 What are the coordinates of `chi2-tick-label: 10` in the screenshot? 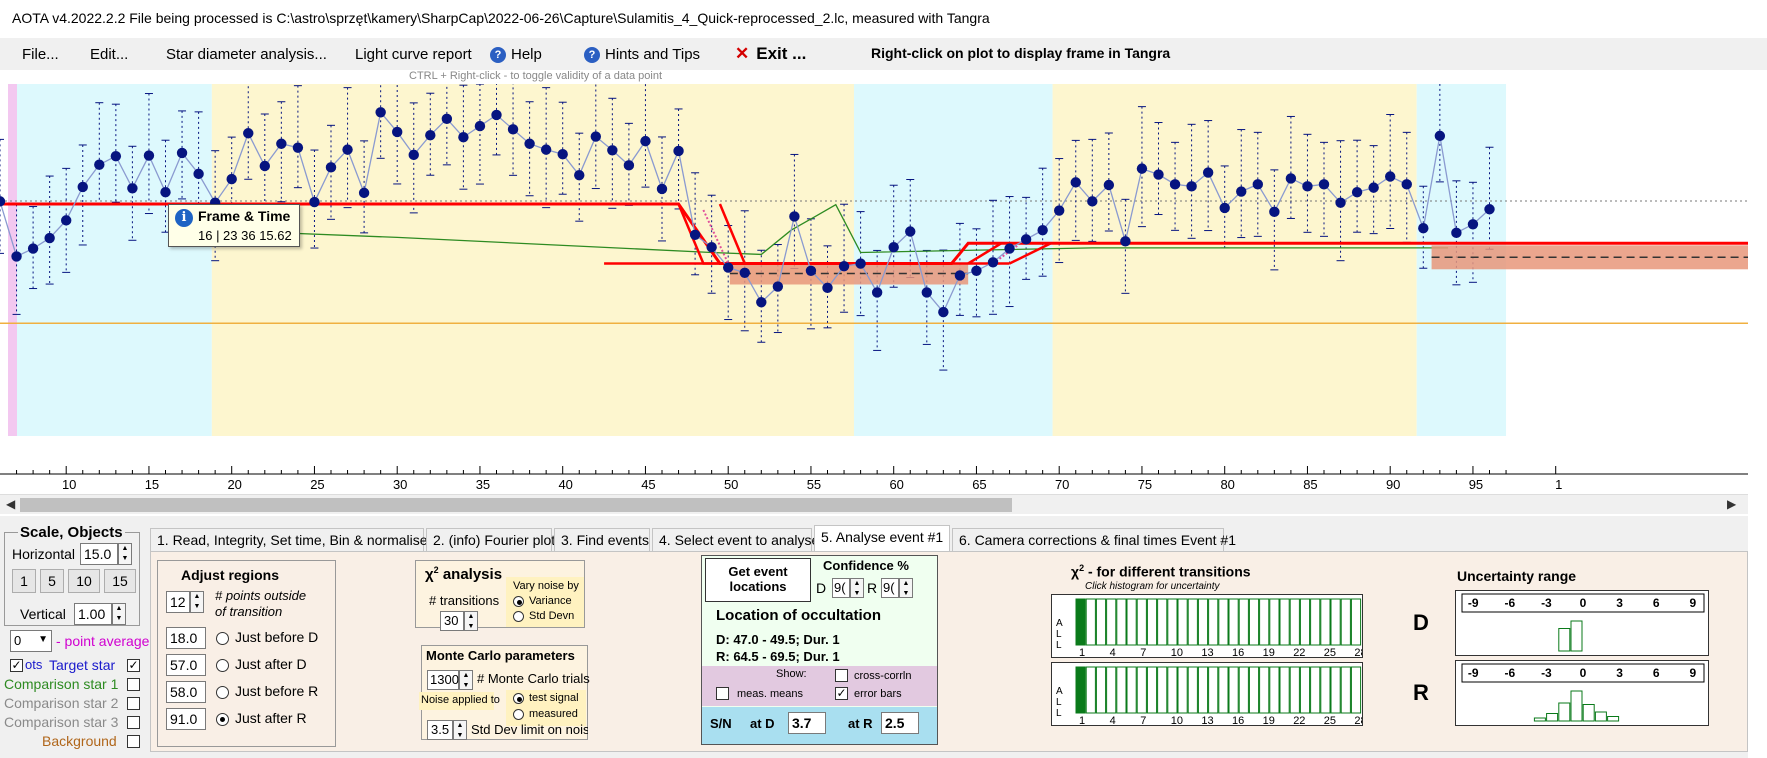 It's located at (1177, 720).